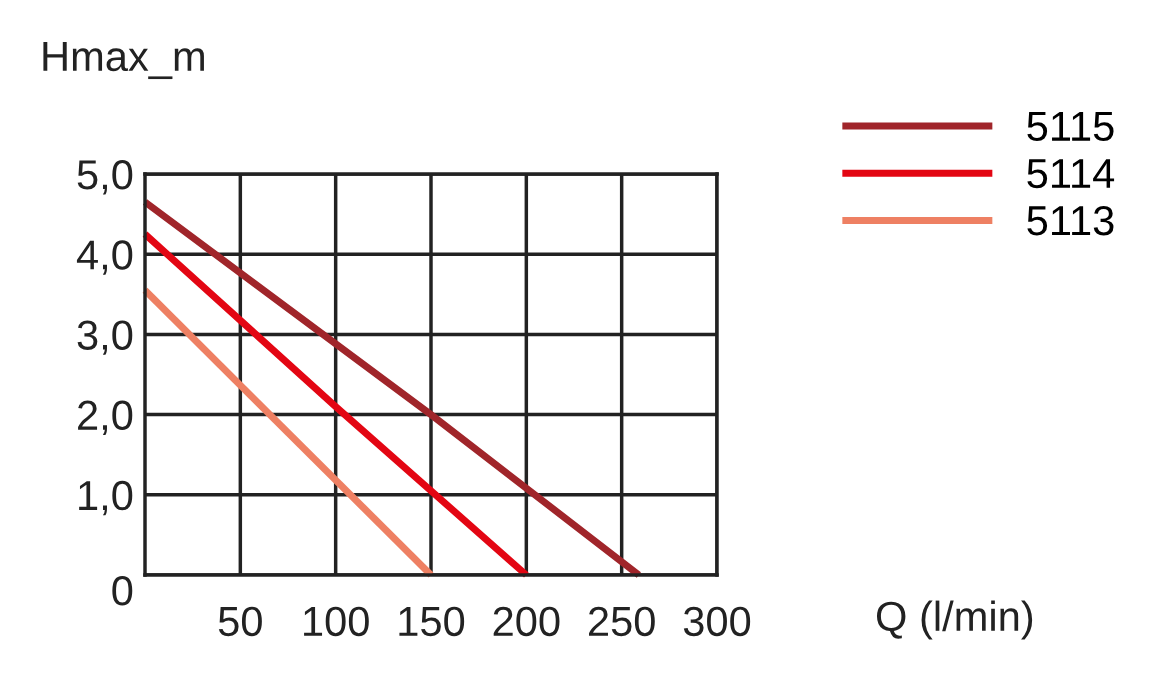  What do you see at coordinates (432, 621) in the screenshot?
I see `x-tick-label: 150` at bounding box center [432, 621].